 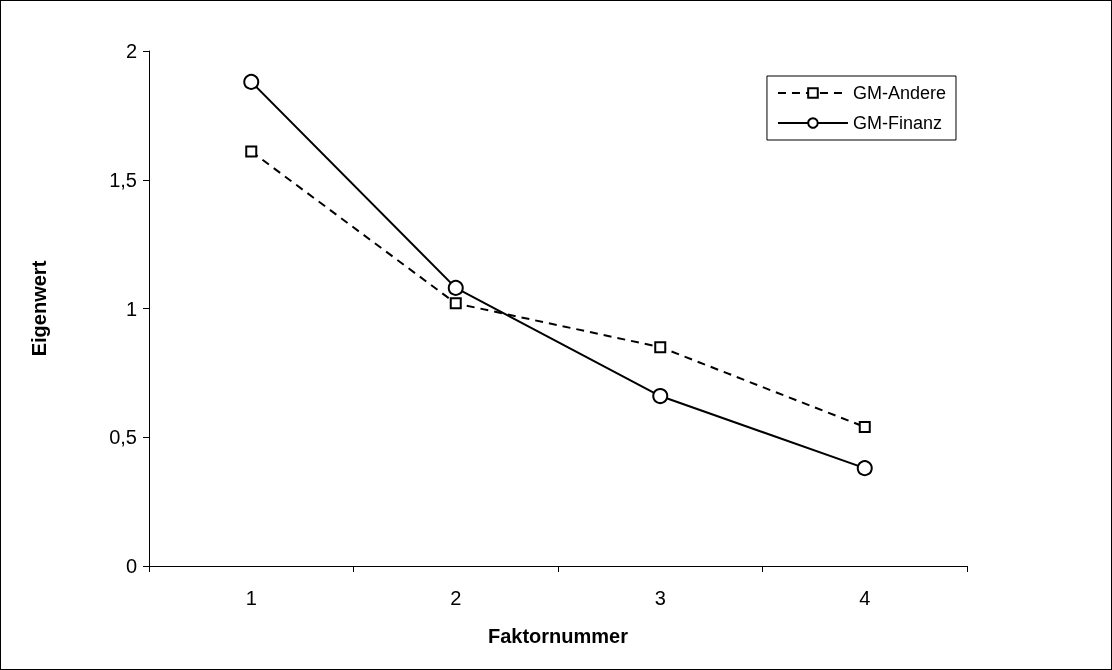 I want to click on legend-label: GM-Finanz, so click(x=897, y=123).